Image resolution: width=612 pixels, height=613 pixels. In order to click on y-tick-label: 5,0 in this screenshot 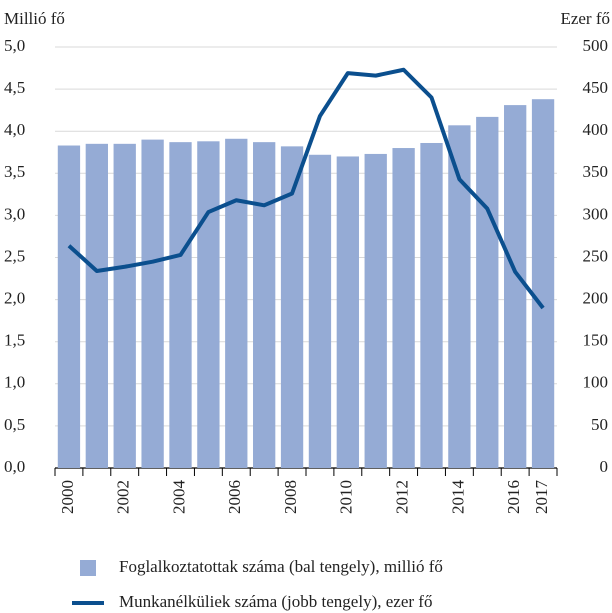, I will do `click(14, 45)`.